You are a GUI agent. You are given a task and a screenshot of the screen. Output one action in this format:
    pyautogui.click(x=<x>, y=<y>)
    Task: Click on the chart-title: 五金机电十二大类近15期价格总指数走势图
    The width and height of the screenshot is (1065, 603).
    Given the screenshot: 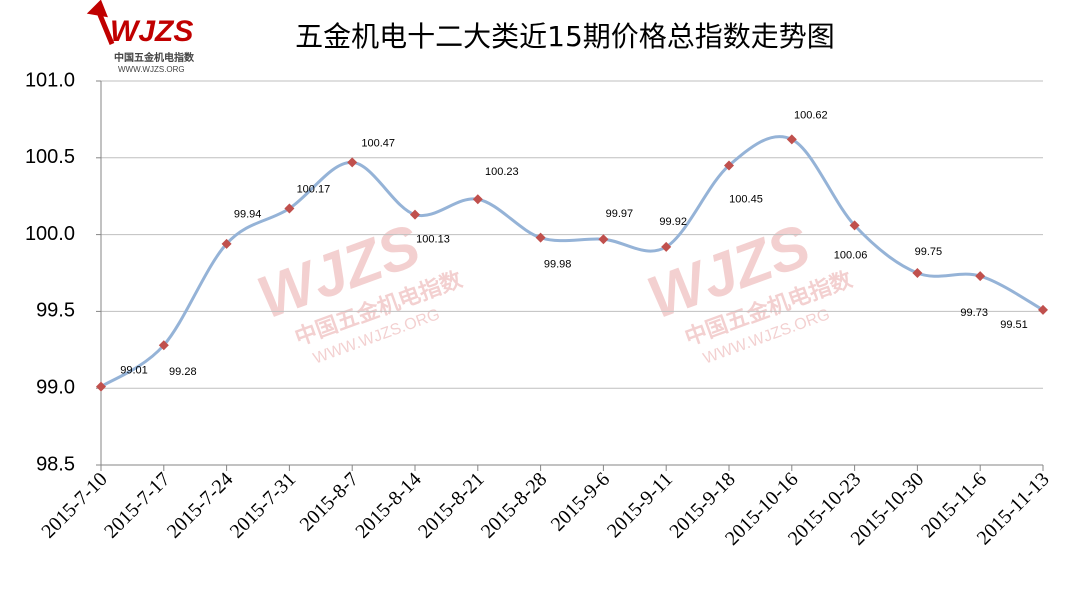 What is the action you would take?
    pyautogui.click(x=565, y=36)
    